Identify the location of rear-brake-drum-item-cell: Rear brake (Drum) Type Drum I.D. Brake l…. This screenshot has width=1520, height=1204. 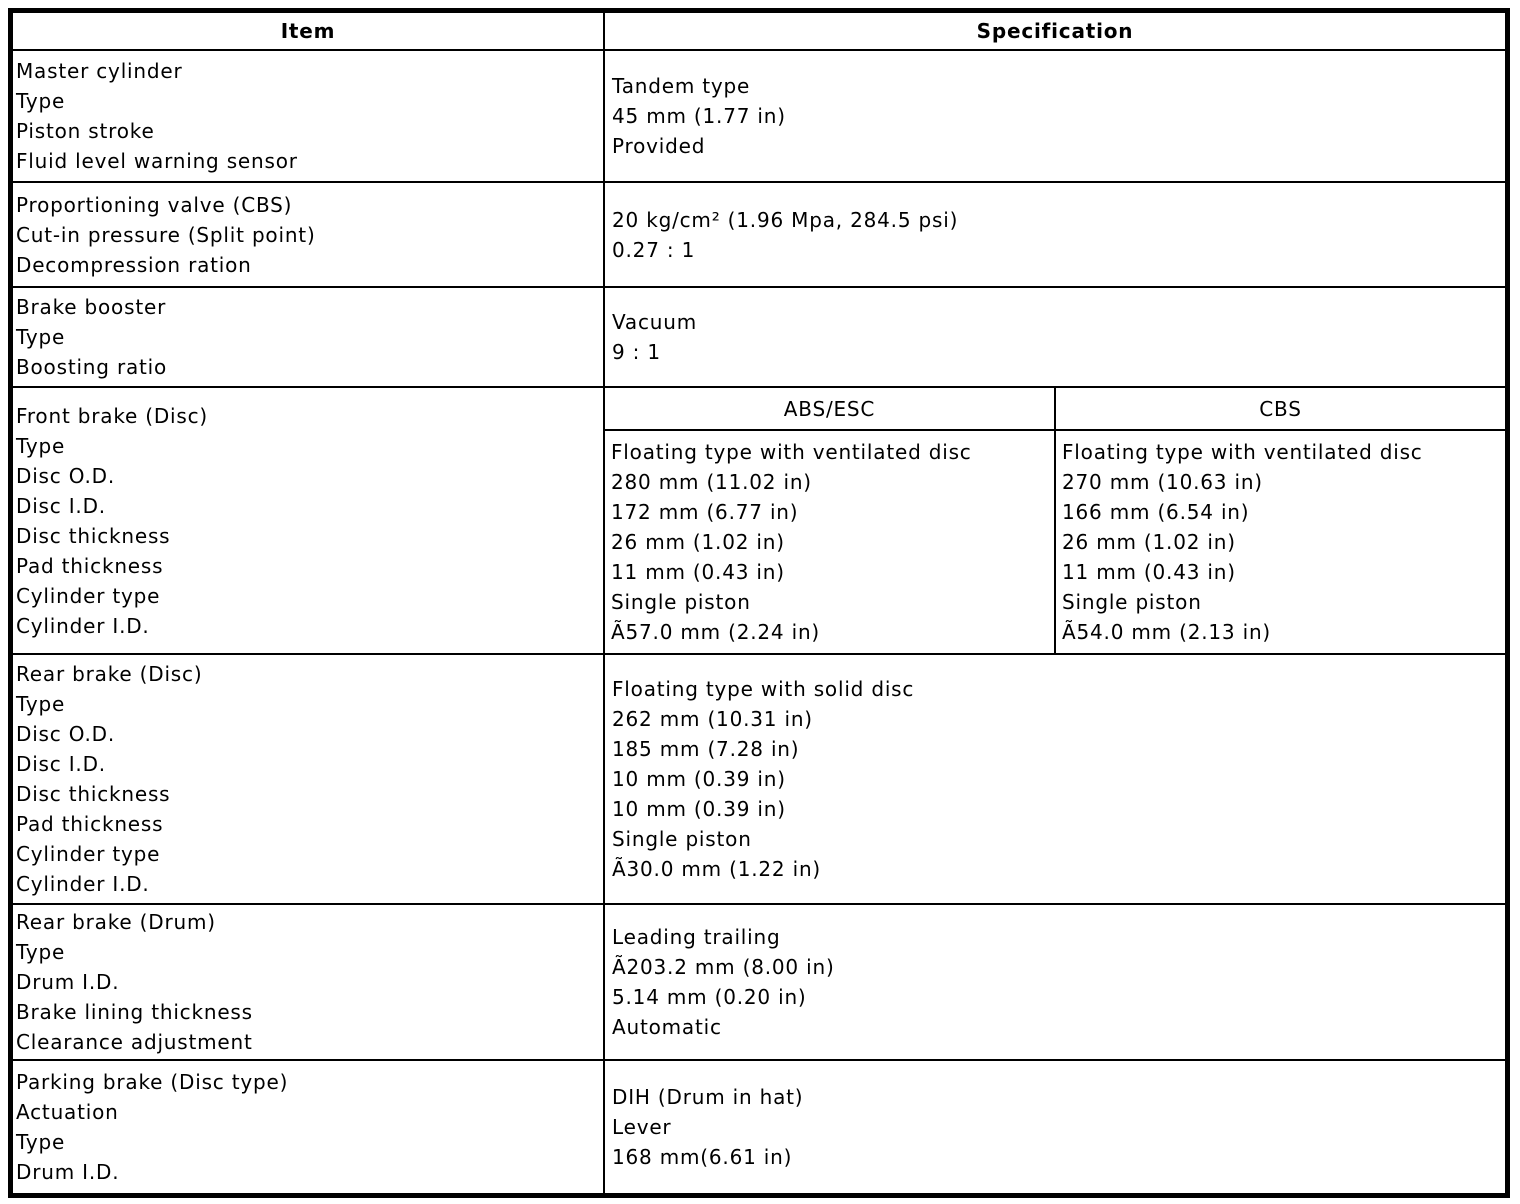
(309, 982).